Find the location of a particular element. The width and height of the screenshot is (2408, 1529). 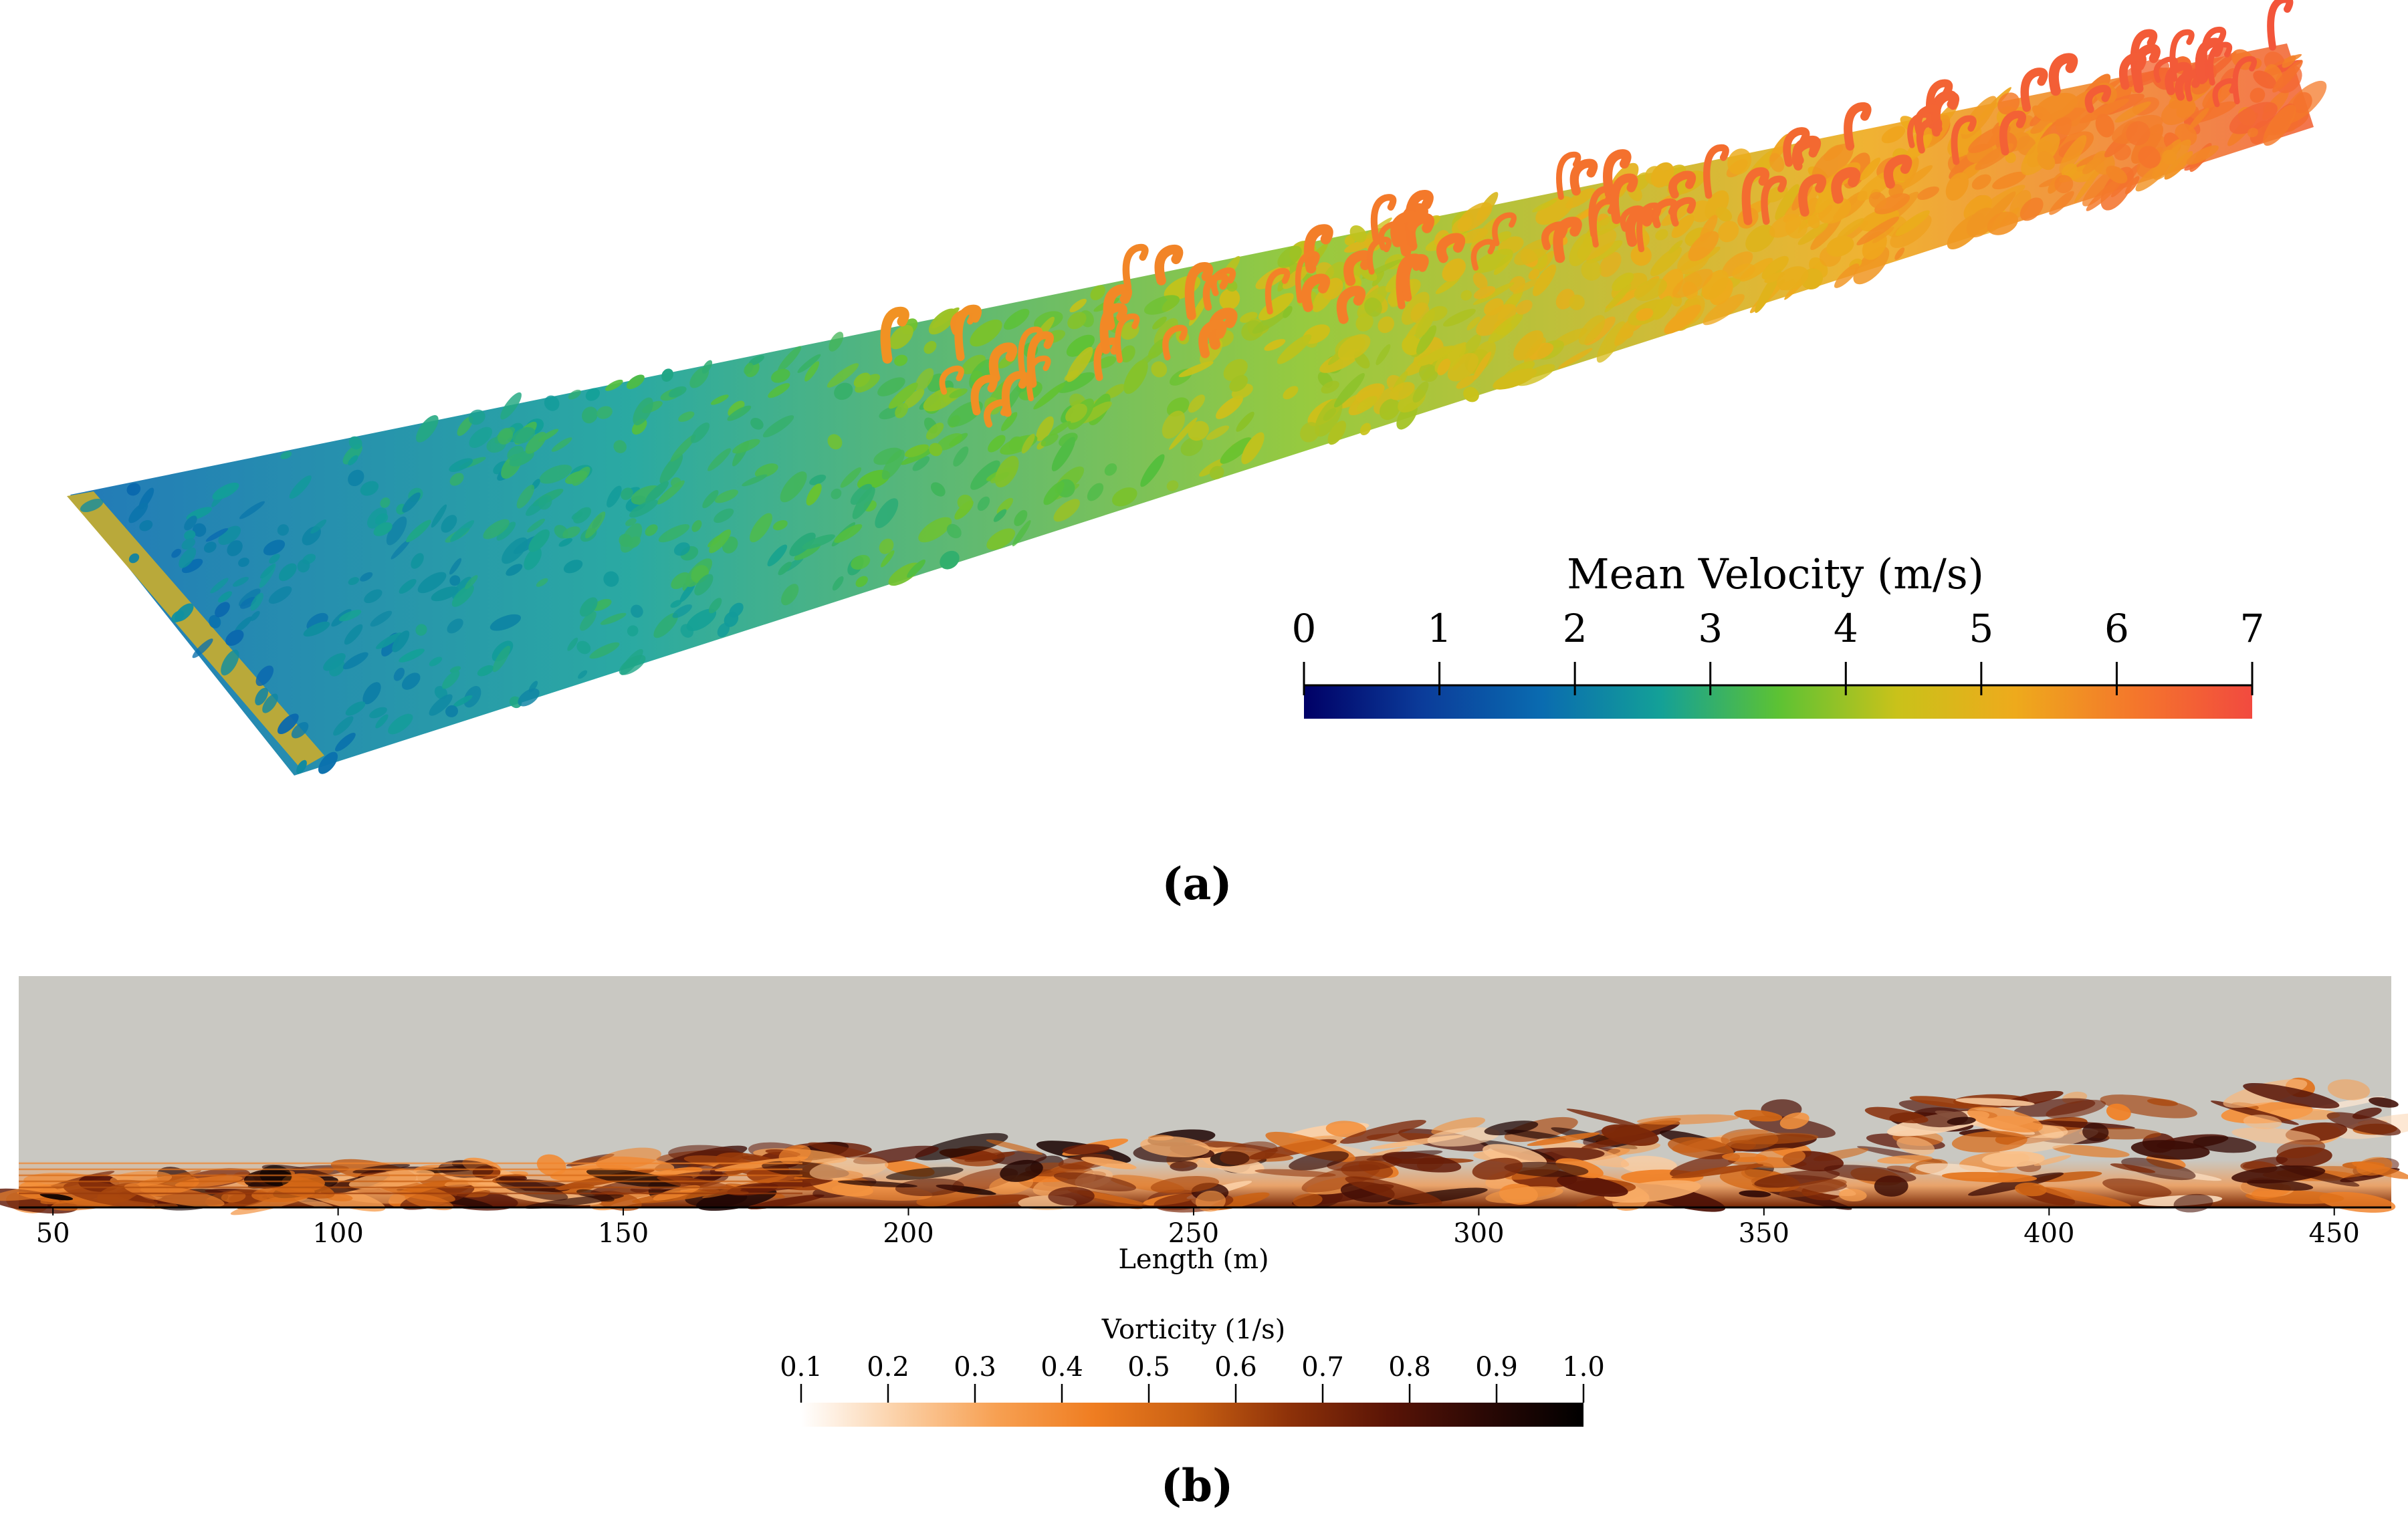

velocity-colorbar: Mean Velocity (m/s) 0 1 2 3 4 5 6 7 is located at coordinates (1778, 634).